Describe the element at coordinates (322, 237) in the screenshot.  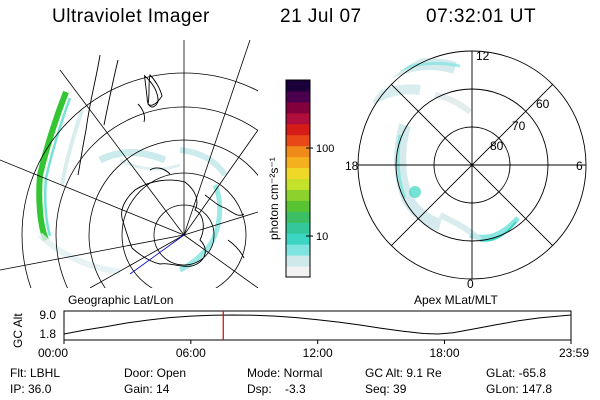
I see `colorbar-tick-10: 10` at that location.